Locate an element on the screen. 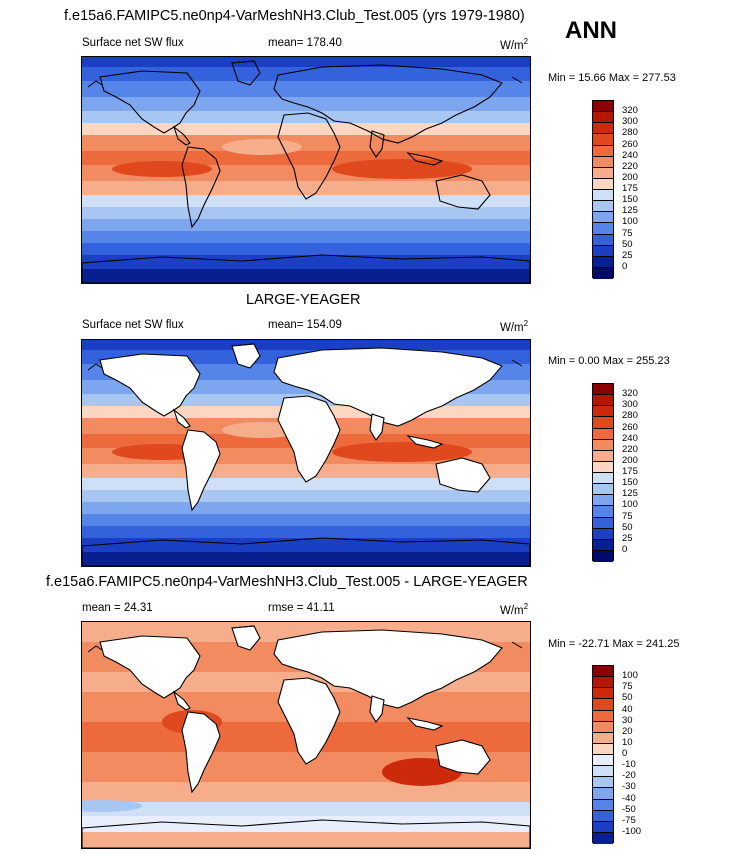 The width and height of the screenshot is (733, 854). colorbar-tick-label: 20 is located at coordinates (627, 731).